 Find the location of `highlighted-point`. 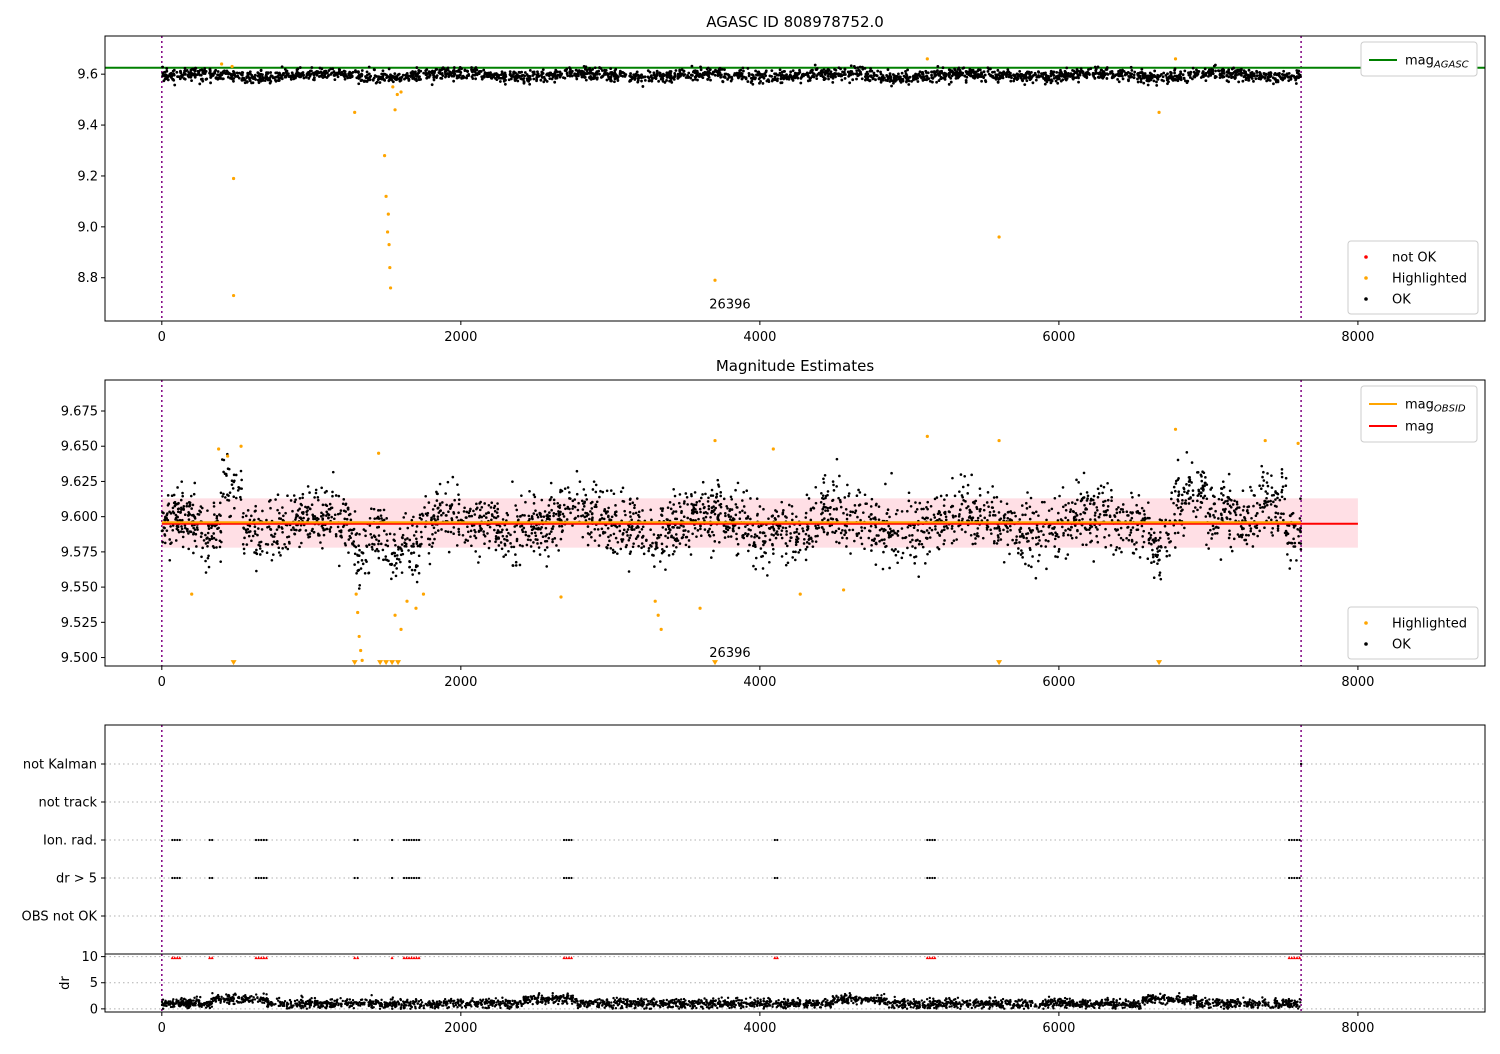

highlighted-point is located at coordinates (390, 287).